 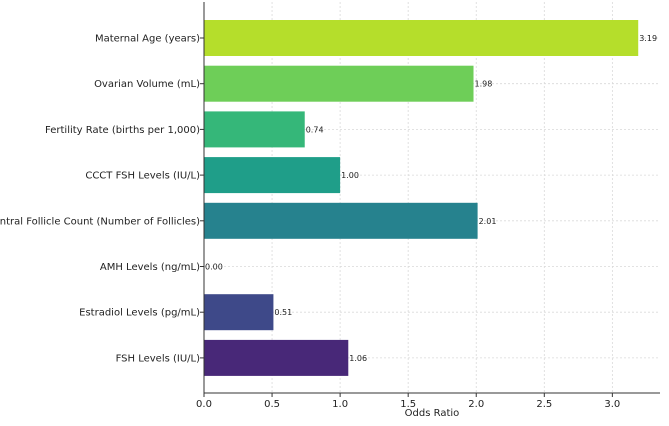 I want to click on category-label: CCCT FSH Levels (IU/L), so click(x=142, y=176).